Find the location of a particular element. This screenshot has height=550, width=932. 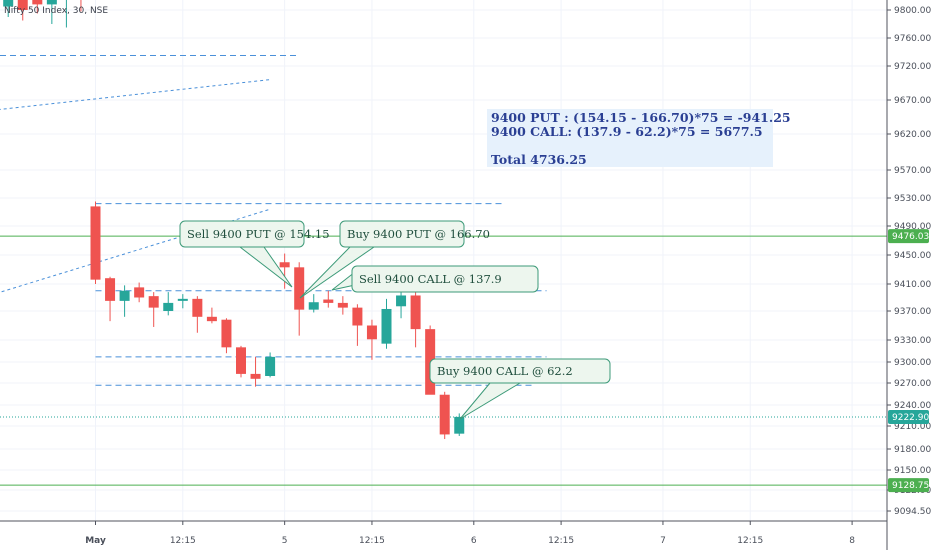

price-tick-label: 9620.00 is located at coordinates (912, 135).